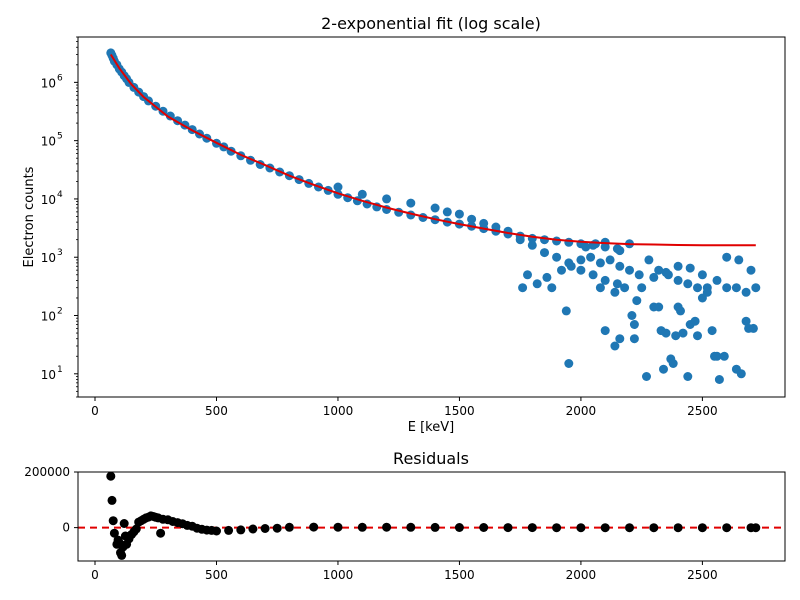 The image size is (800, 600). What do you see at coordinates (60, 370) in the screenshot?
I see `main-ytick-exponent: 1` at bounding box center [60, 370].